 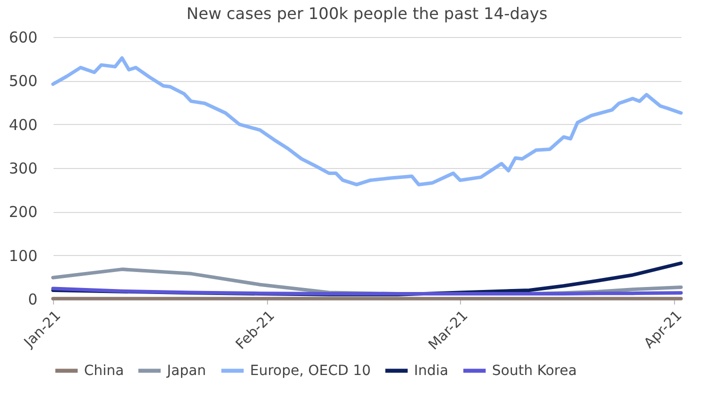 What do you see at coordinates (33, 299) in the screenshot?
I see `y-tick-label: 0` at bounding box center [33, 299].